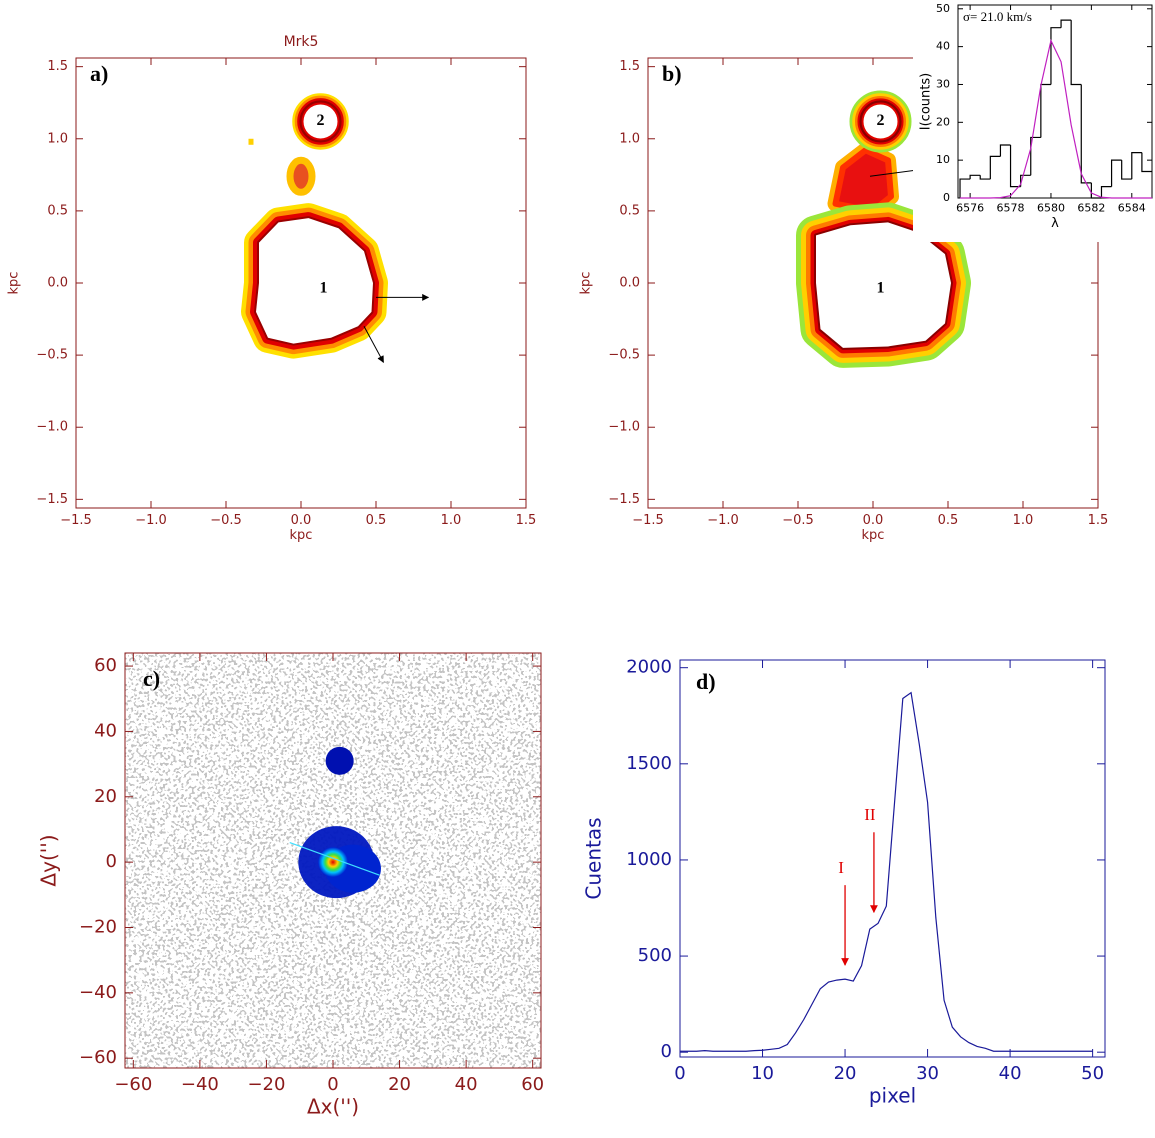  Describe the element at coordinates (49, 860) in the screenshot. I see `y-axis-label: Δy('')` at that location.